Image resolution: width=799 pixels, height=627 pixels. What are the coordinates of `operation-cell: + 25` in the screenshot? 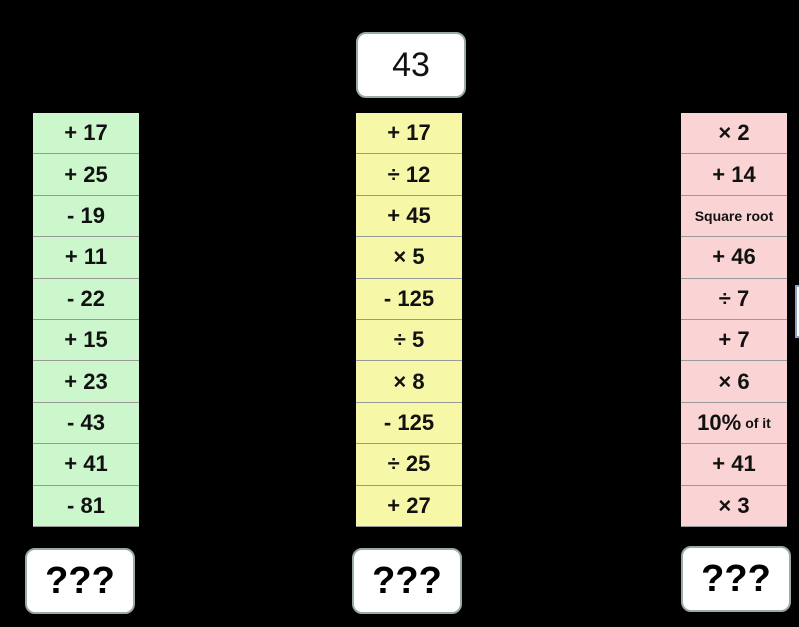 It's located at (86, 175).